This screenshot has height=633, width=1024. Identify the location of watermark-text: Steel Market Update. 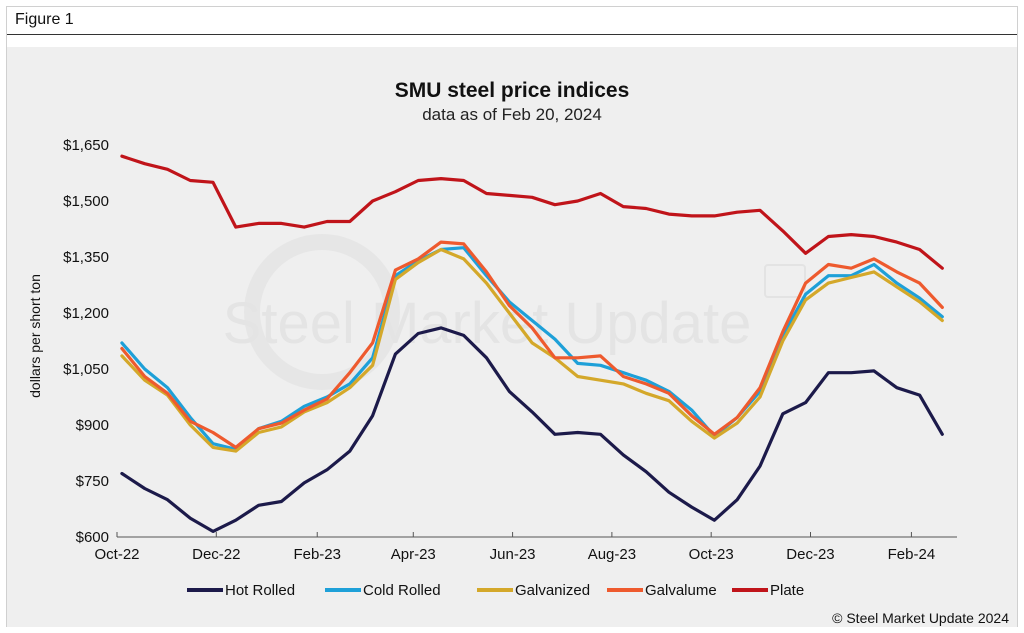
(487, 323).